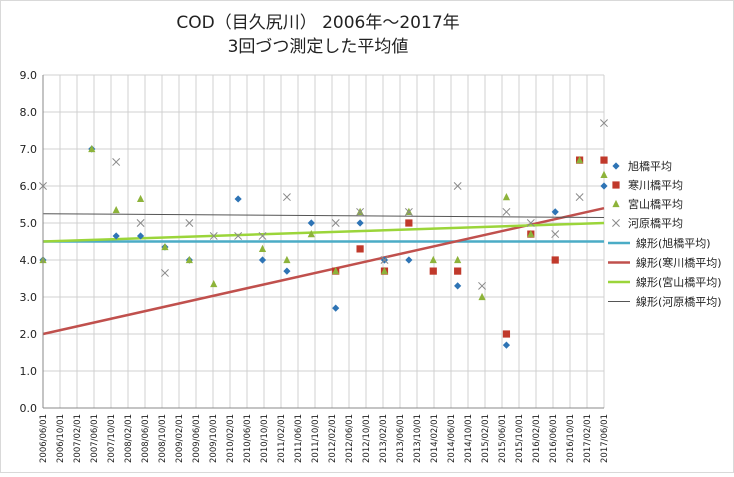  What do you see at coordinates (418, 438) in the screenshot?
I see `x-tick-label: 2013/10/01` at bounding box center [418, 438].